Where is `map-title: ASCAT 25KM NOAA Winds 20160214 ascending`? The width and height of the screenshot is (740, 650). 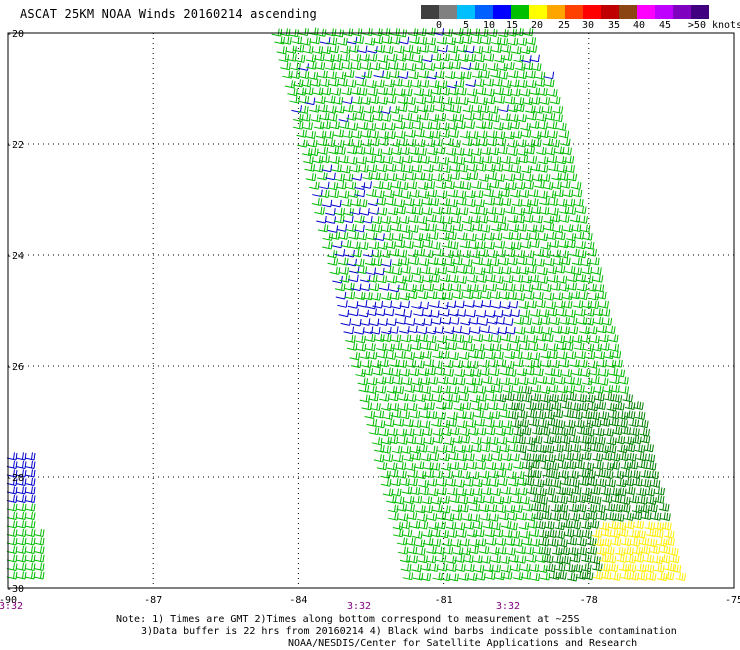 map-title: ASCAT 25KM NOAA Winds 20160214 ascending is located at coordinates (168, 14).